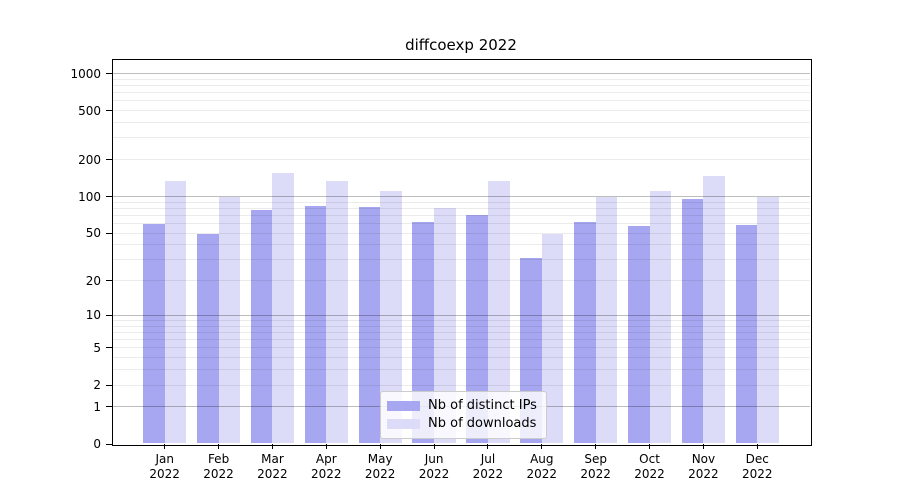 The height and width of the screenshot is (500, 900). I want to click on legend-swatch-distinct-ips, so click(403, 406).